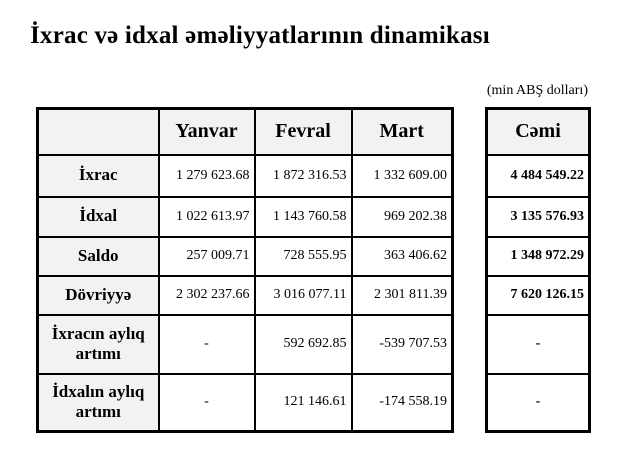  What do you see at coordinates (402, 131) in the screenshot?
I see `col-header-mart: Mart` at bounding box center [402, 131].